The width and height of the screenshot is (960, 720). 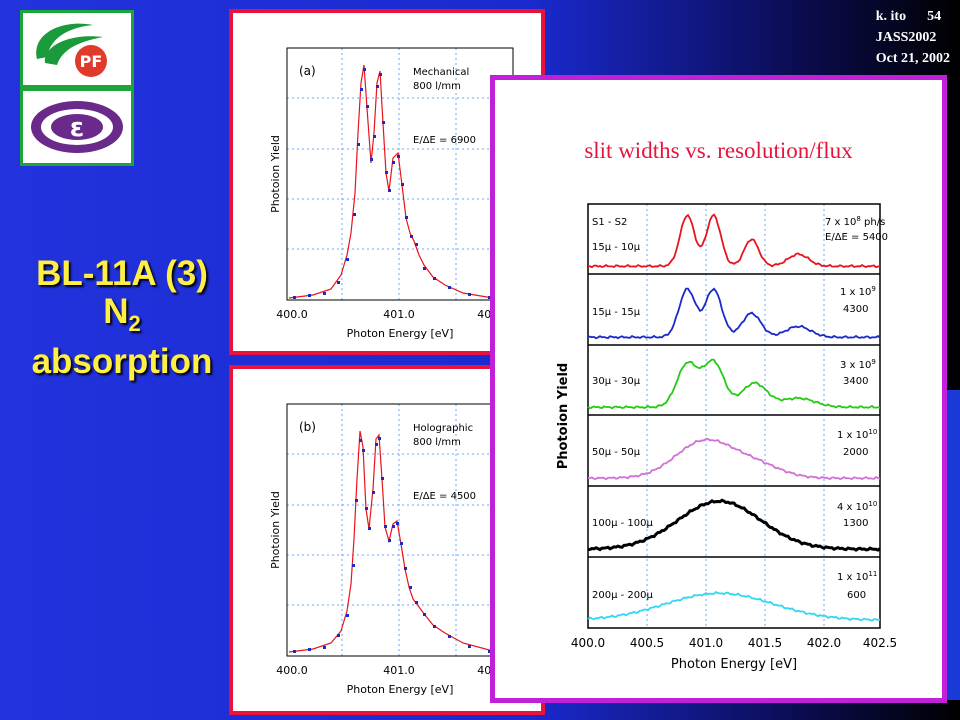 What do you see at coordinates (292, 314) in the screenshot?
I see `panel-a-tick-1: 400.0` at bounding box center [292, 314].